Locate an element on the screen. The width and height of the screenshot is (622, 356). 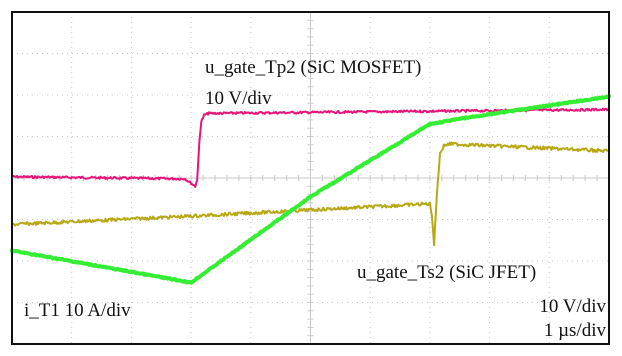
label-it1: i_T1 10 A/div is located at coordinates (77, 310).